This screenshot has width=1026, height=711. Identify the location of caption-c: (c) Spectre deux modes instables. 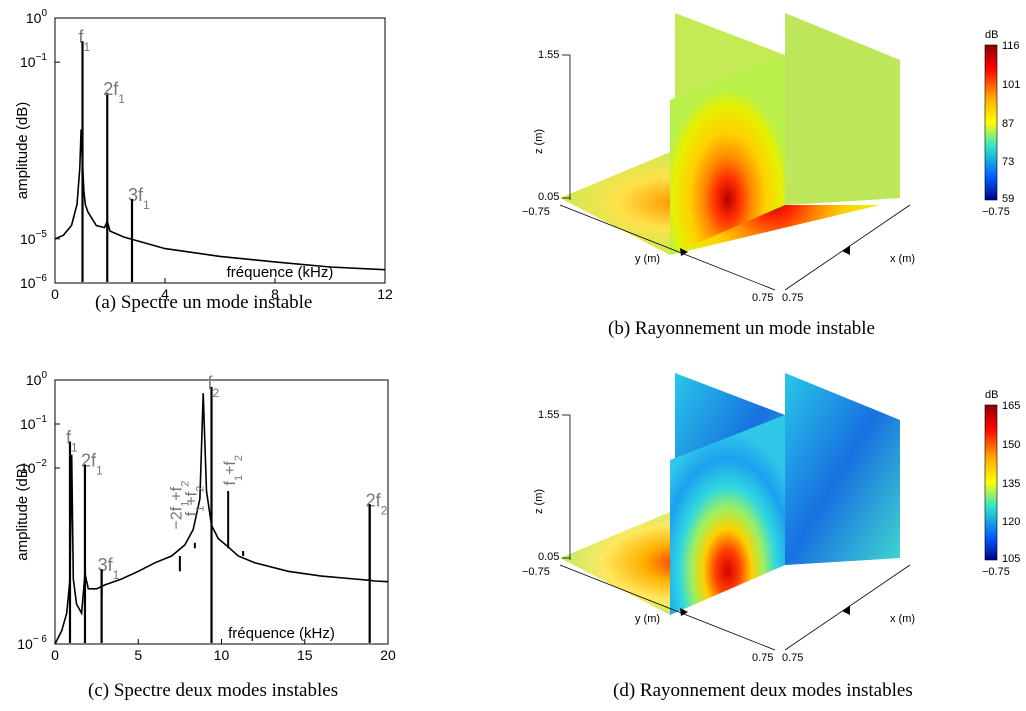
(213, 690).